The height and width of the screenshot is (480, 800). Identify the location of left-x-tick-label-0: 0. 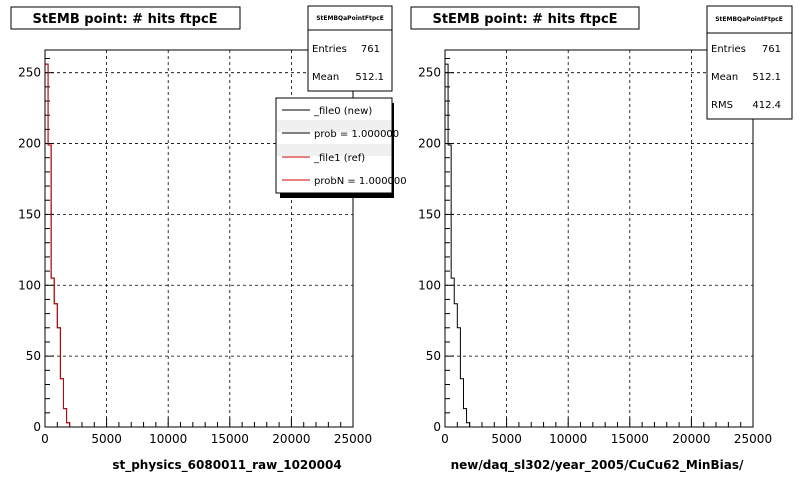
(45, 439).